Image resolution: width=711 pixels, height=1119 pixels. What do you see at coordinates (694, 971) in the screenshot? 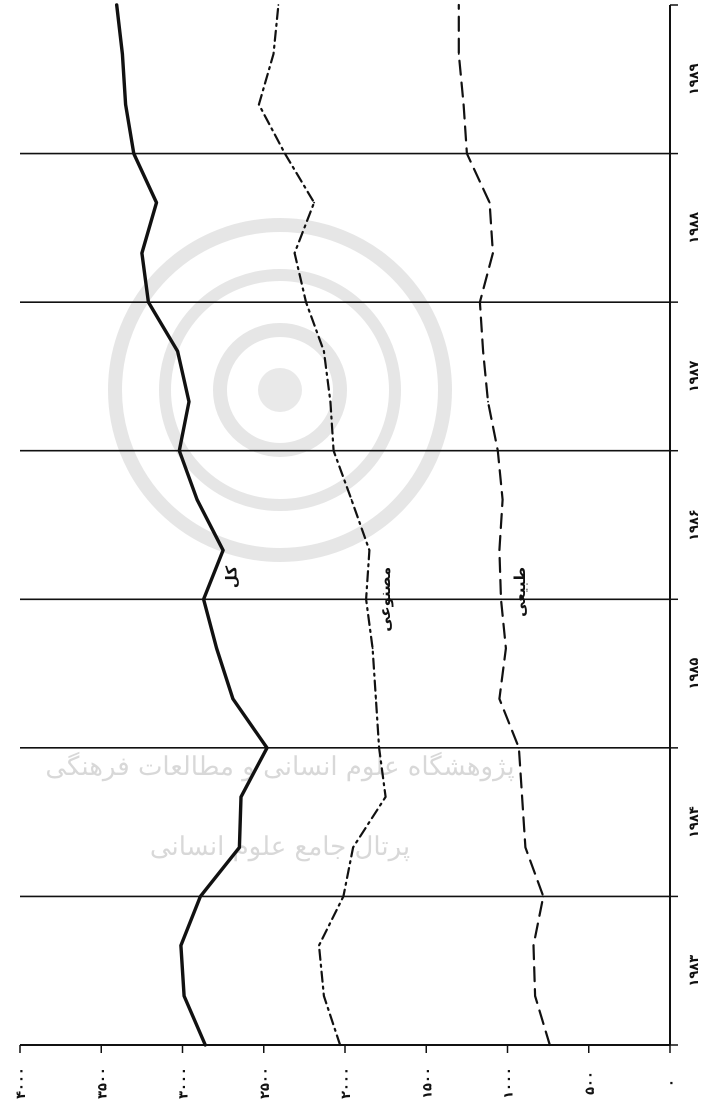
I see `x-tick-label: ۱۹۸۳` at bounding box center [694, 971].